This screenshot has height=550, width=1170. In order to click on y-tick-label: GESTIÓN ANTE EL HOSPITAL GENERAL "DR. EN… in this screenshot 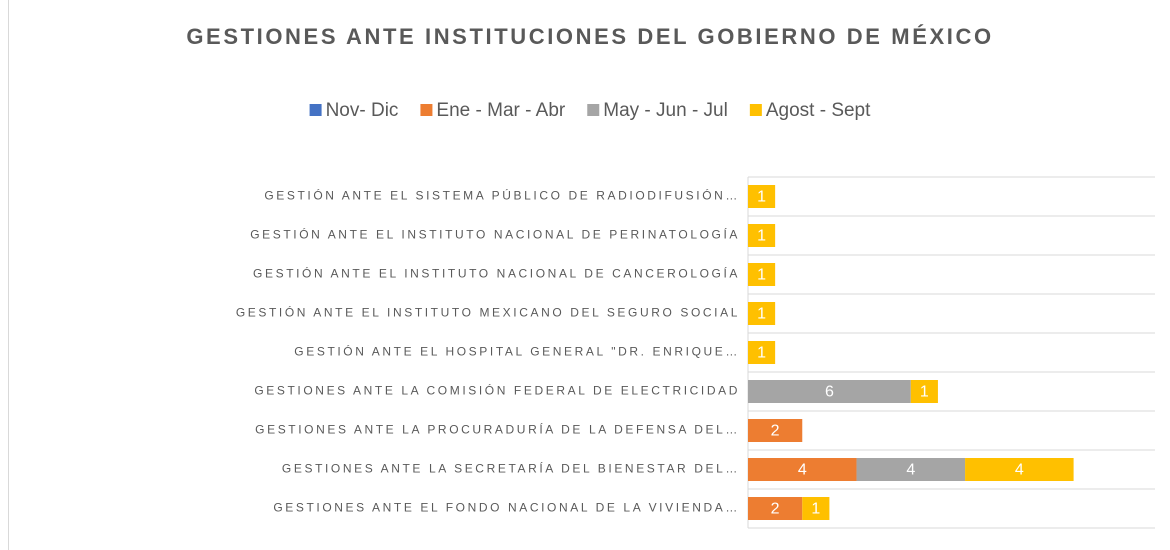, I will do `click(517, 351)`.